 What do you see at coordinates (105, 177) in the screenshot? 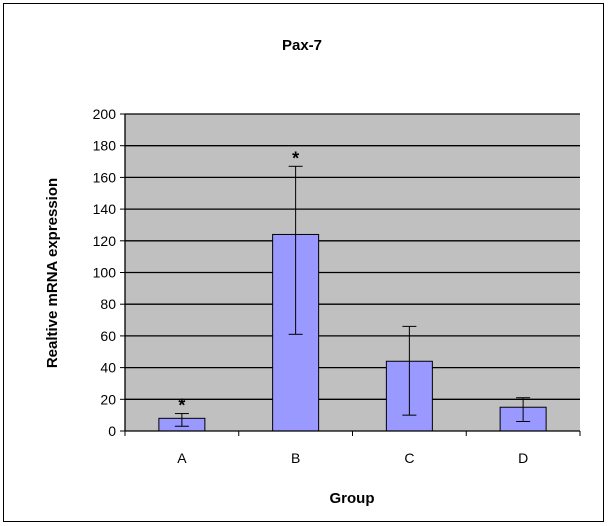
I see `y-tick-label-160: 160` at bounding box center [105, 177].